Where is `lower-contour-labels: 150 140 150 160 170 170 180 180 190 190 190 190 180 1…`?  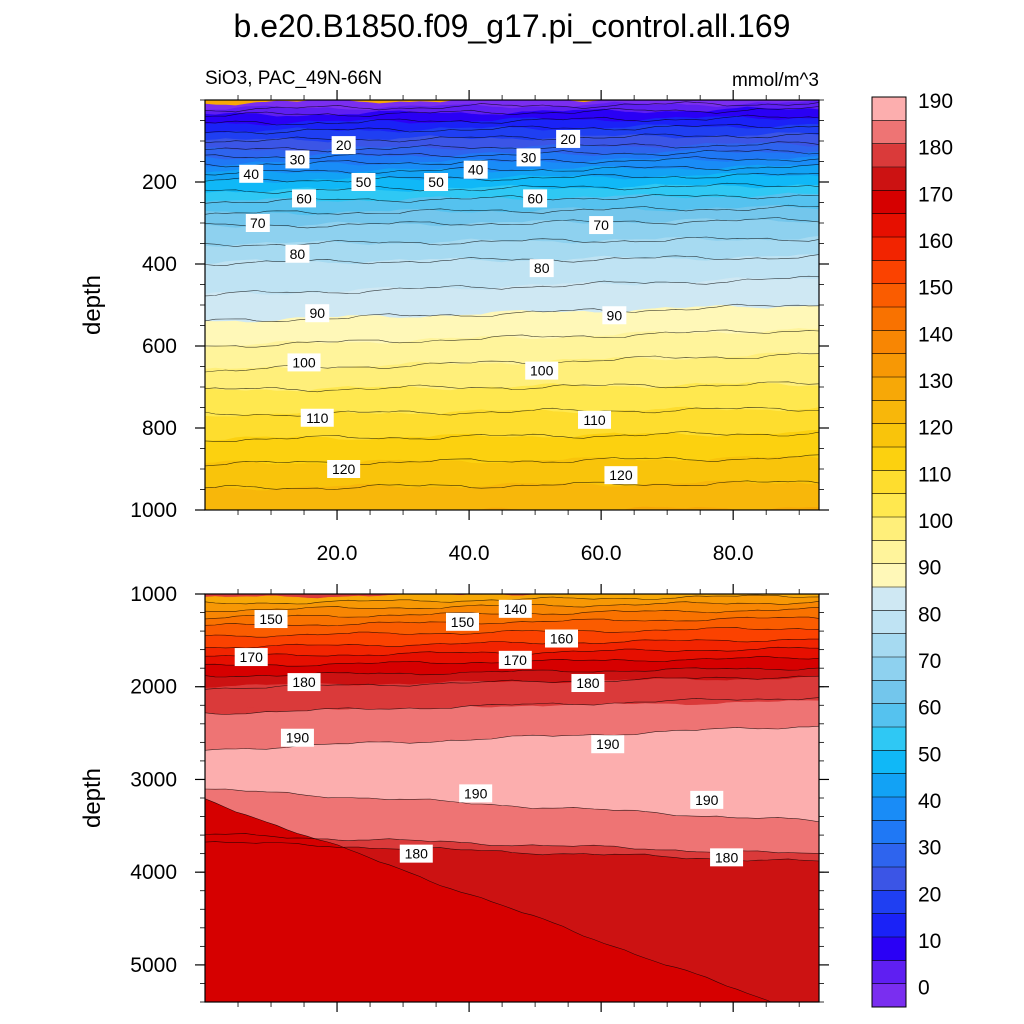
lower-contour-labels: 150 140 150 160 170 170 180 180 190 190 190 190 180 1… is located at coordinates (489, 733).